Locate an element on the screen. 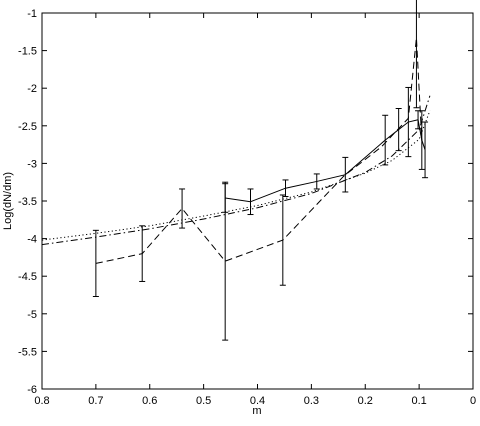  y-tick-label: -3.5 is located at coordinates (27, 202).